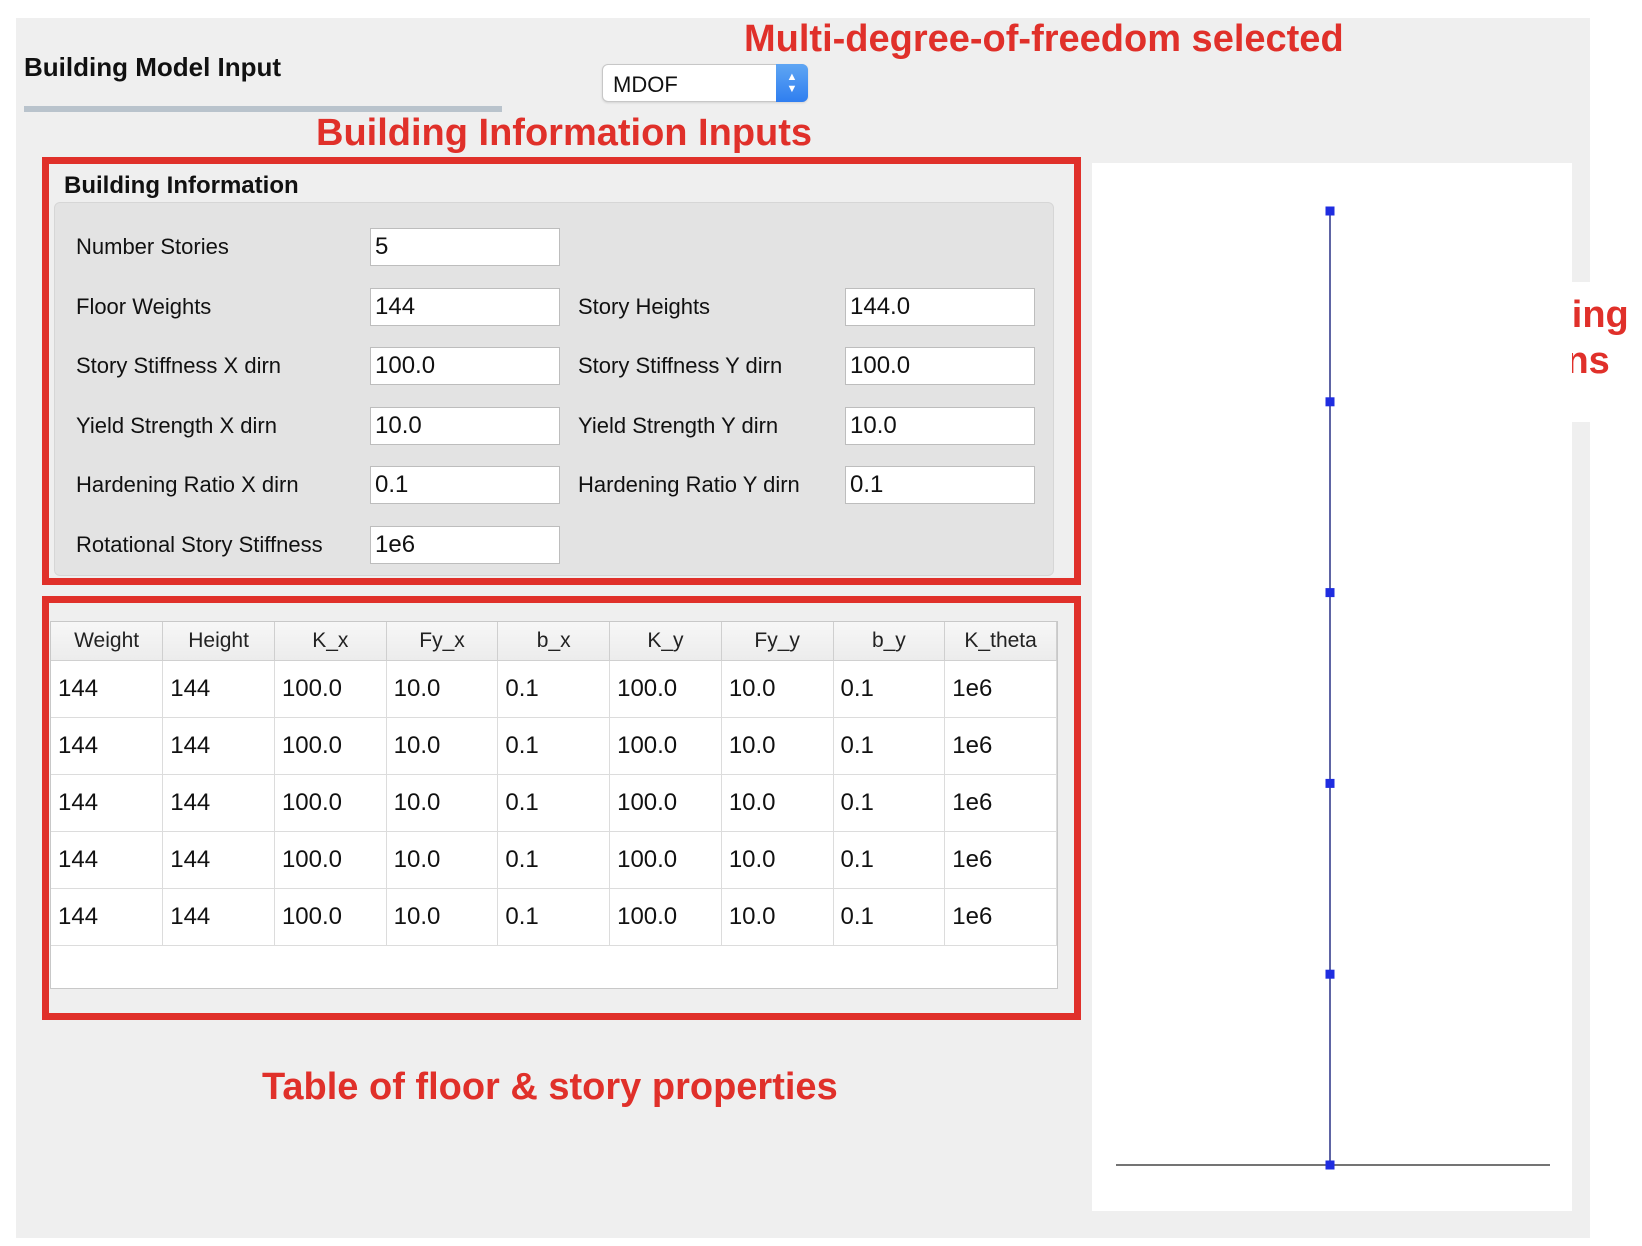 This screenshot has width=1642, height=1246. What do you see at coordinates (107, 641) in the screenshot?
I see `column-header-weight: Weight` at bounding box center [107, 641].